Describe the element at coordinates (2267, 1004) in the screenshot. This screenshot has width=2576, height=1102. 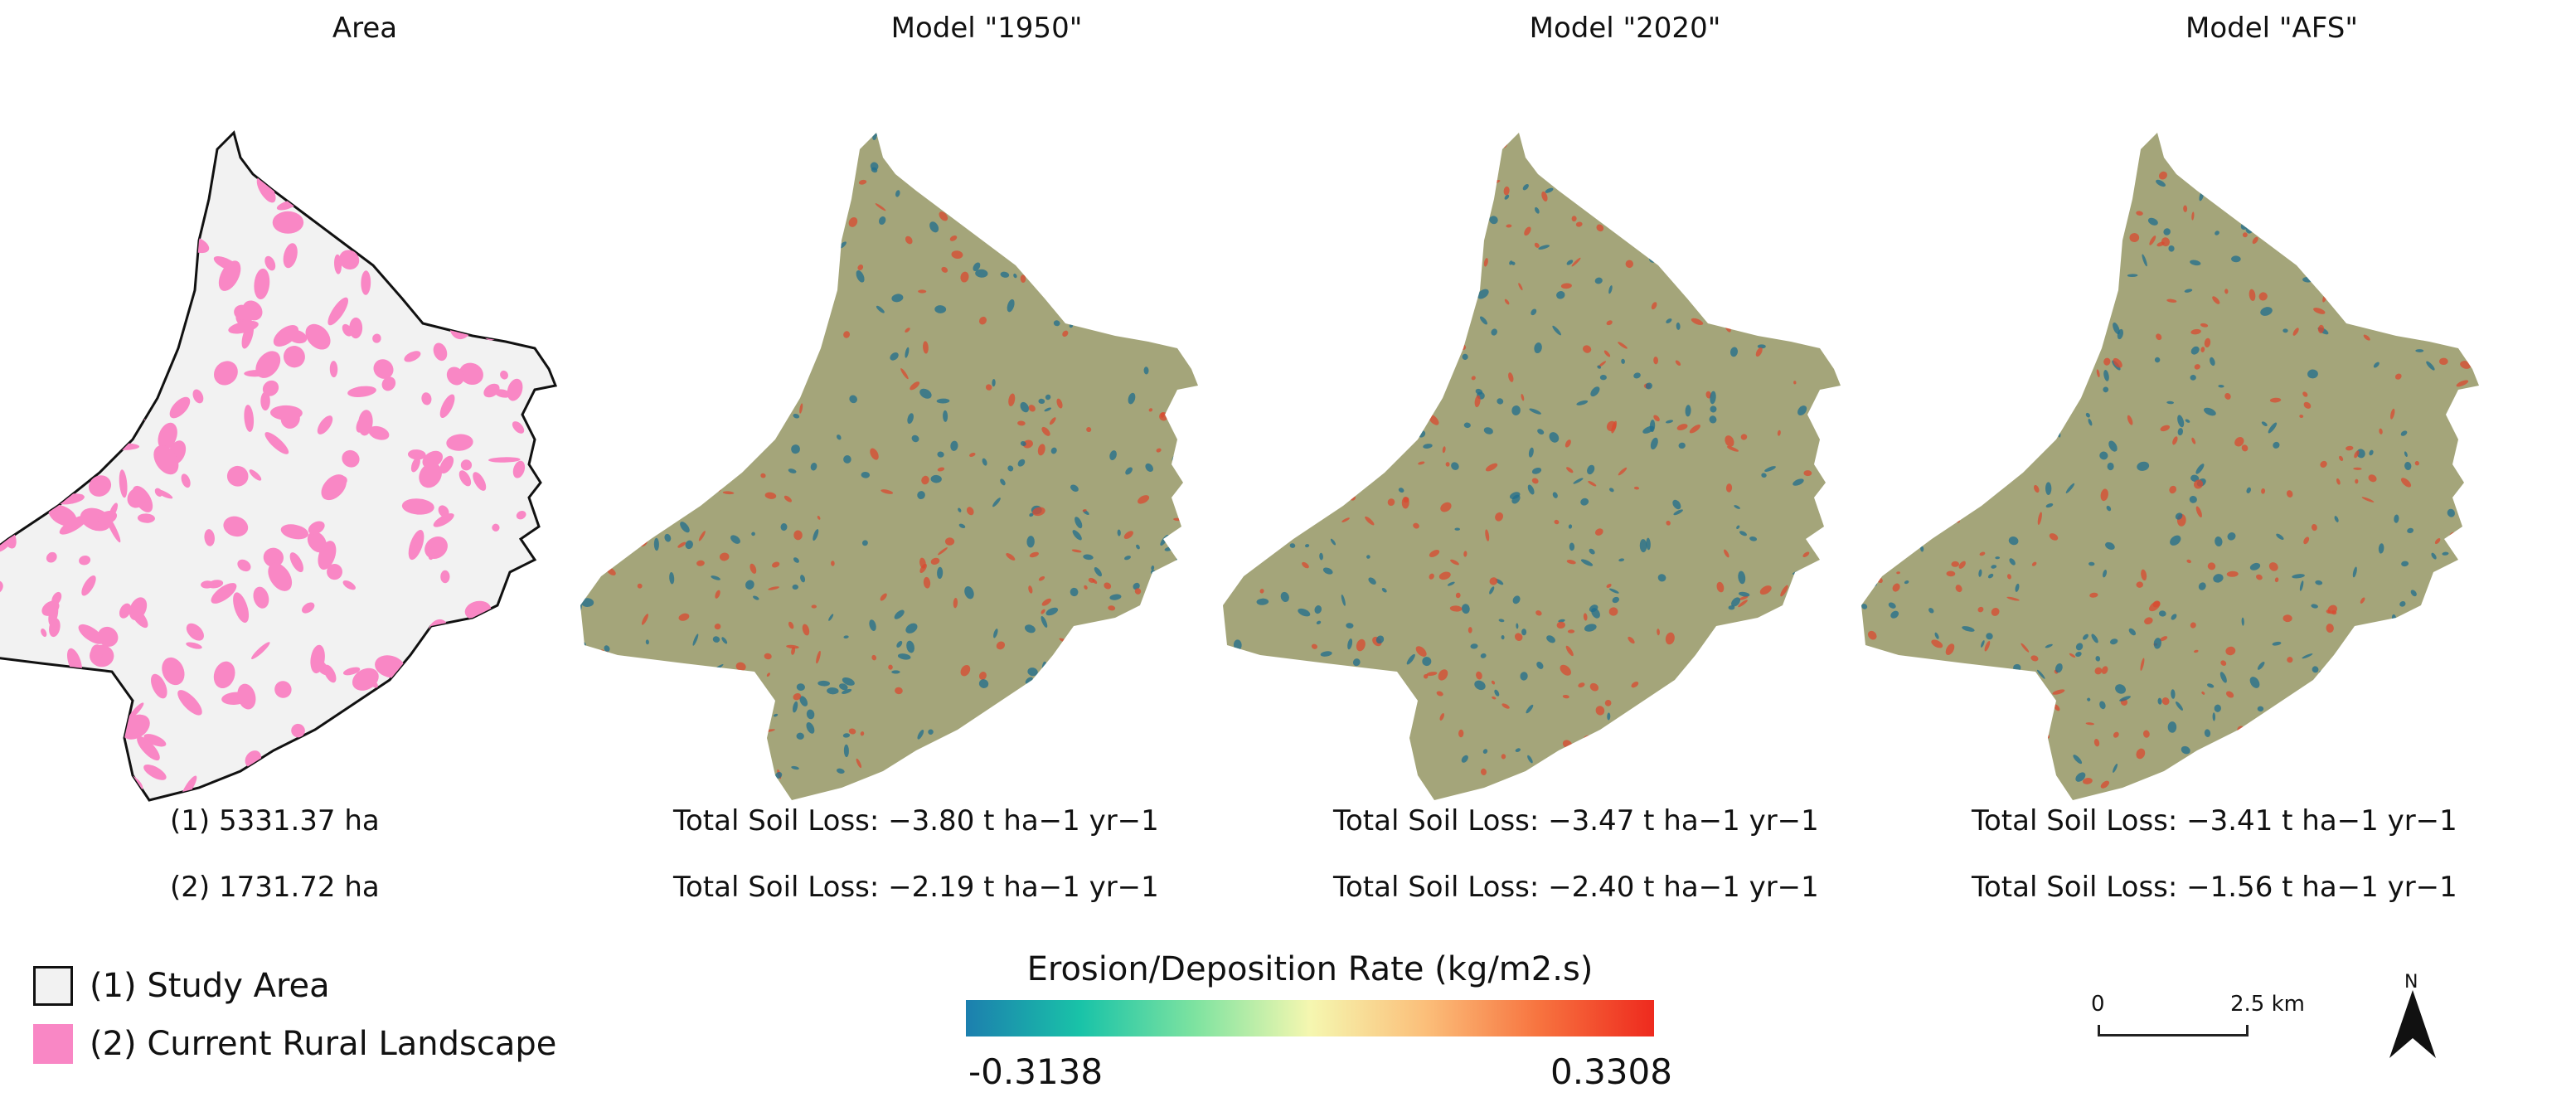
I see `scalebar-end-label: 2.5 km` at that location.